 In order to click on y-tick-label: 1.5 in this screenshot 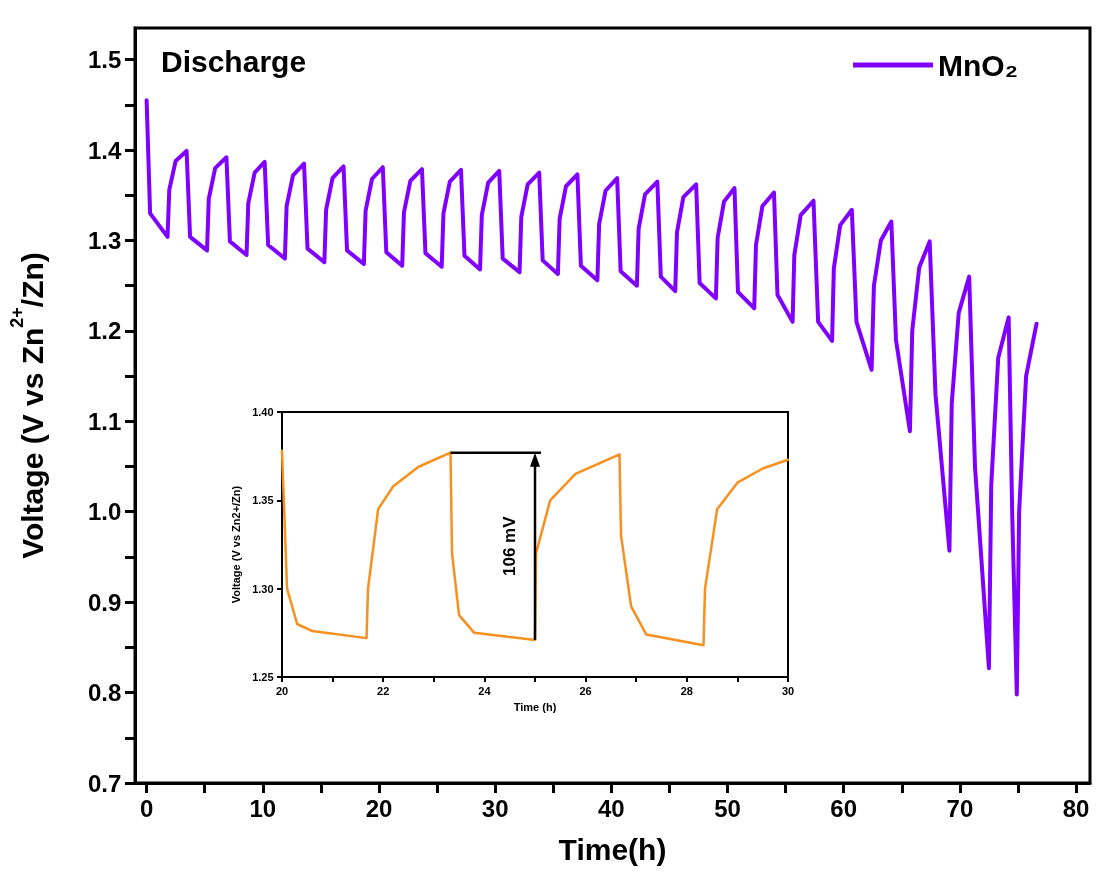, I will do `click(105, 60)`.